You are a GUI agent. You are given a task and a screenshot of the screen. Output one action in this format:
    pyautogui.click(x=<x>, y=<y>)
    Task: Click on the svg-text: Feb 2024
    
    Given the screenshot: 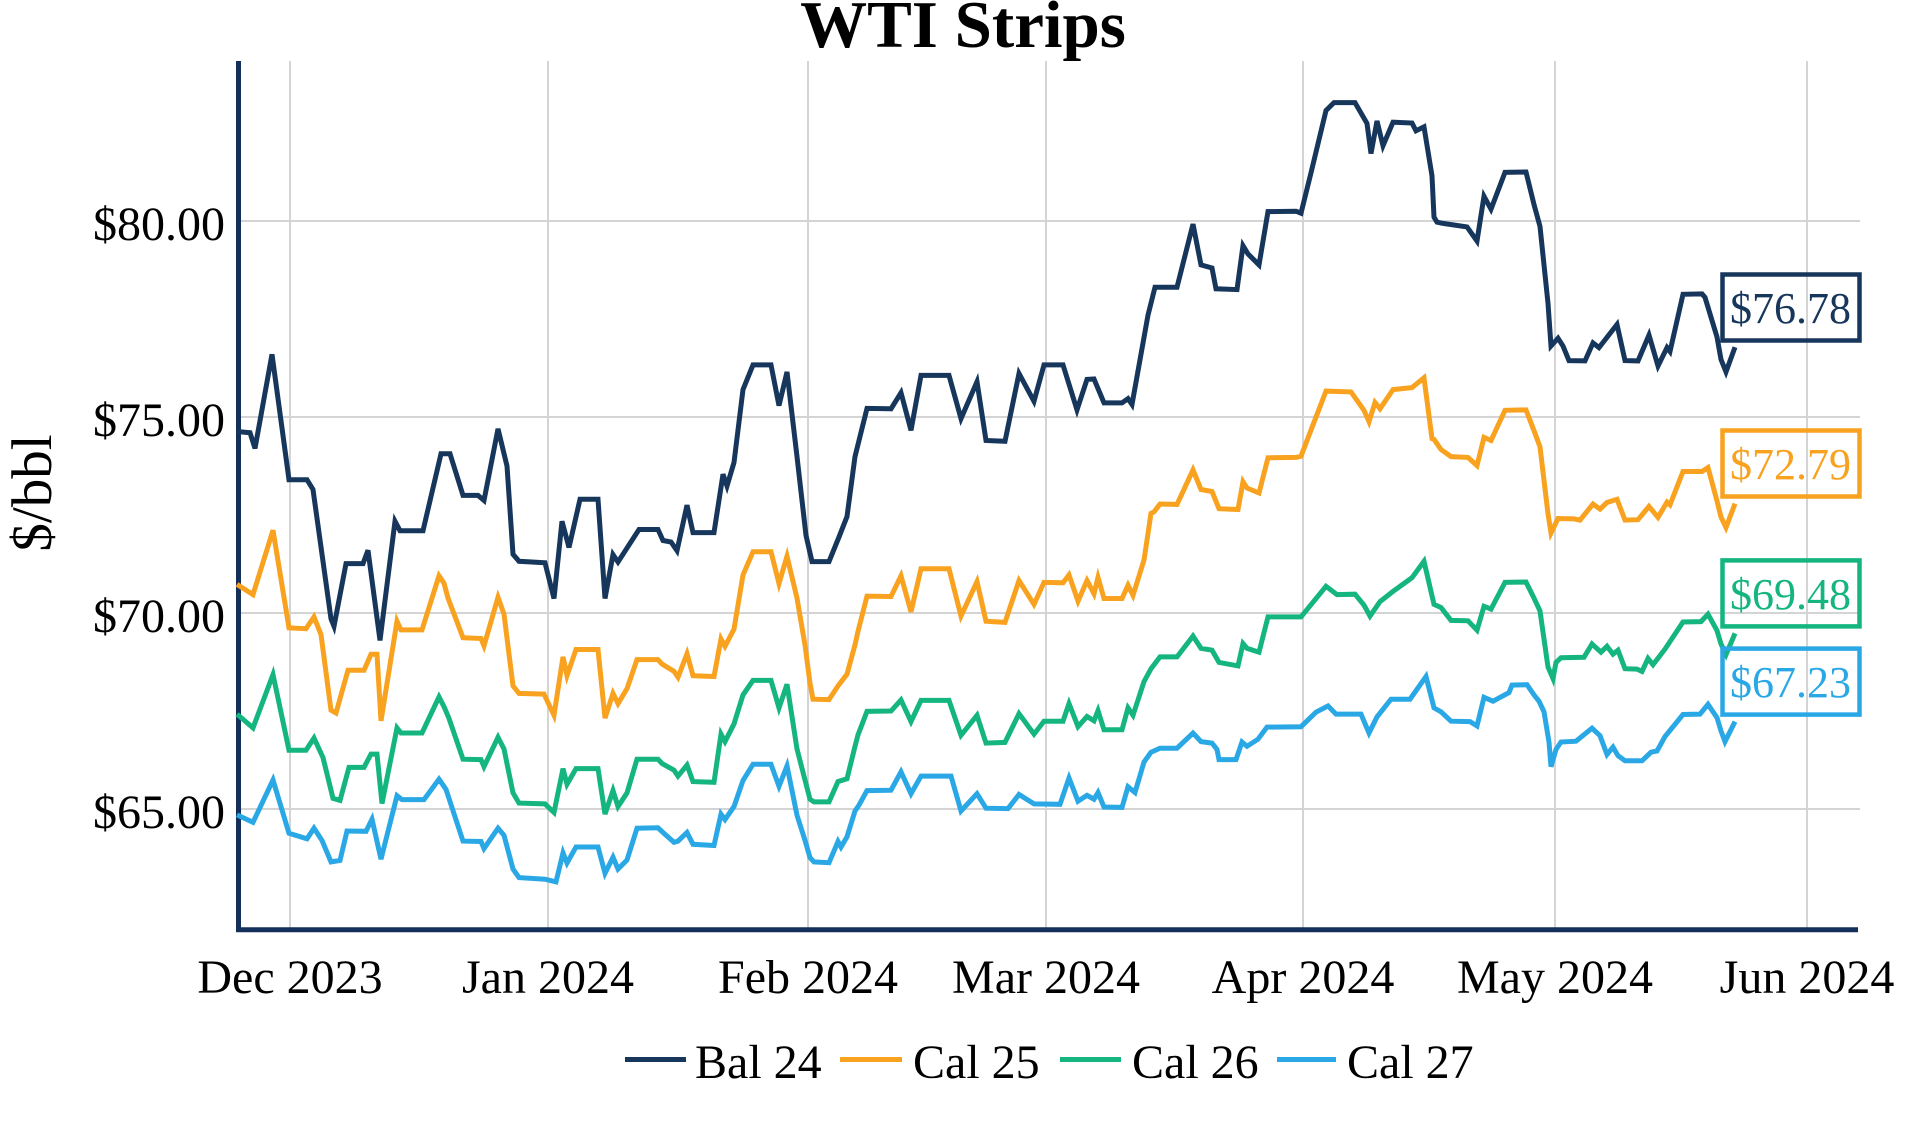 What is the action you would take?
    pyautogui.click(x=808, y=977)
    